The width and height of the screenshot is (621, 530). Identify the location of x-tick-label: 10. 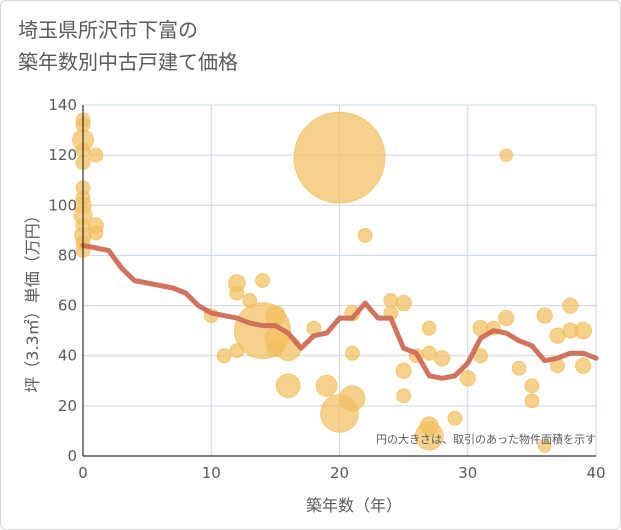
(211, 473).